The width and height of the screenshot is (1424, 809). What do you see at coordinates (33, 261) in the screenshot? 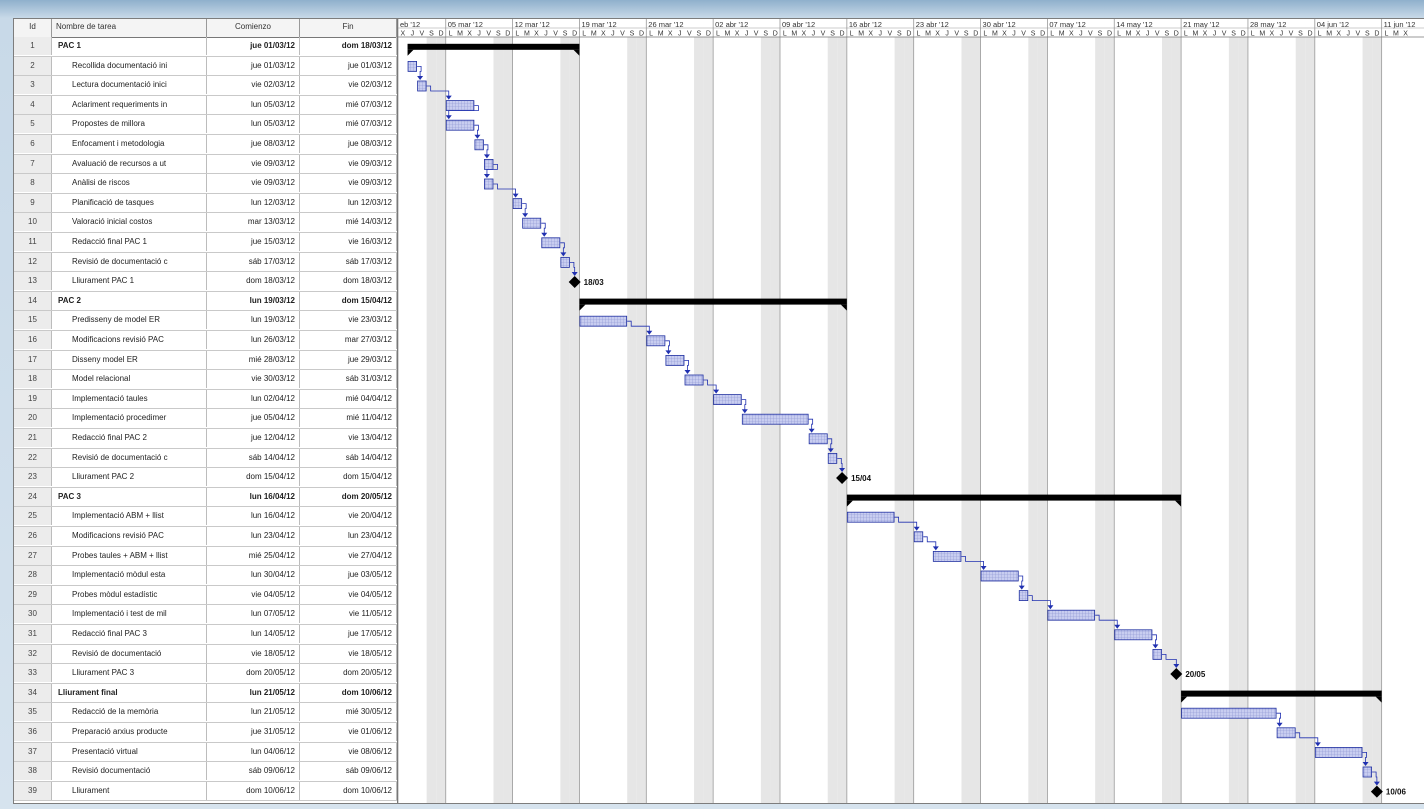
I see `task-id-cell: 12` at bounding box center [33, 261].